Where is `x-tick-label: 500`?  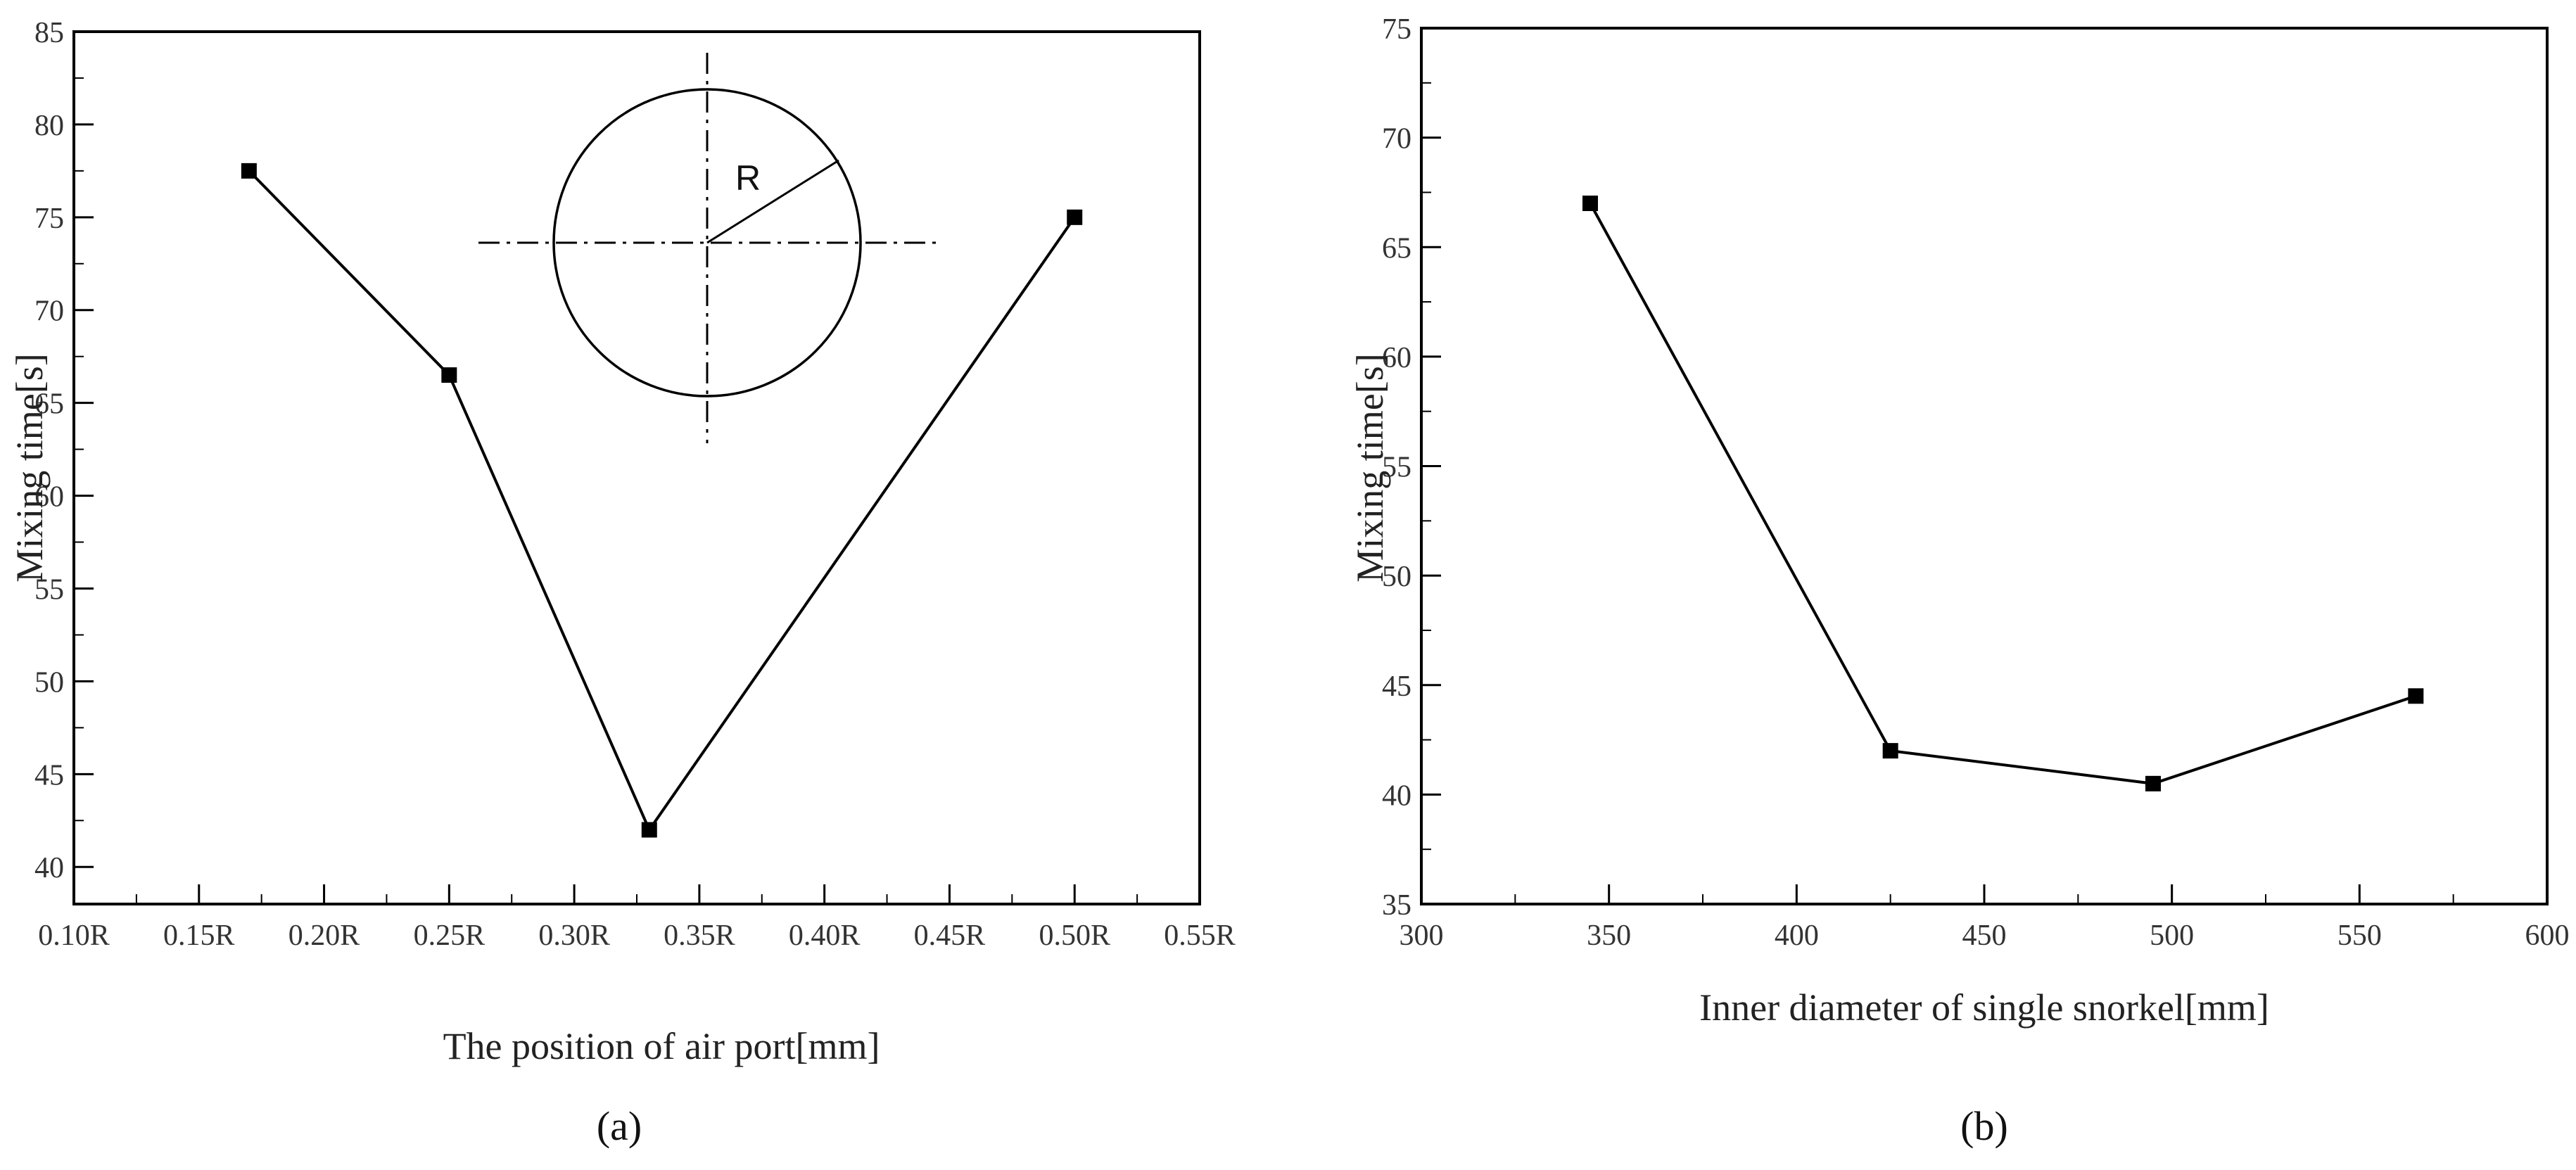 x-tick-label: 500 is located at coordinates (2172, 936).